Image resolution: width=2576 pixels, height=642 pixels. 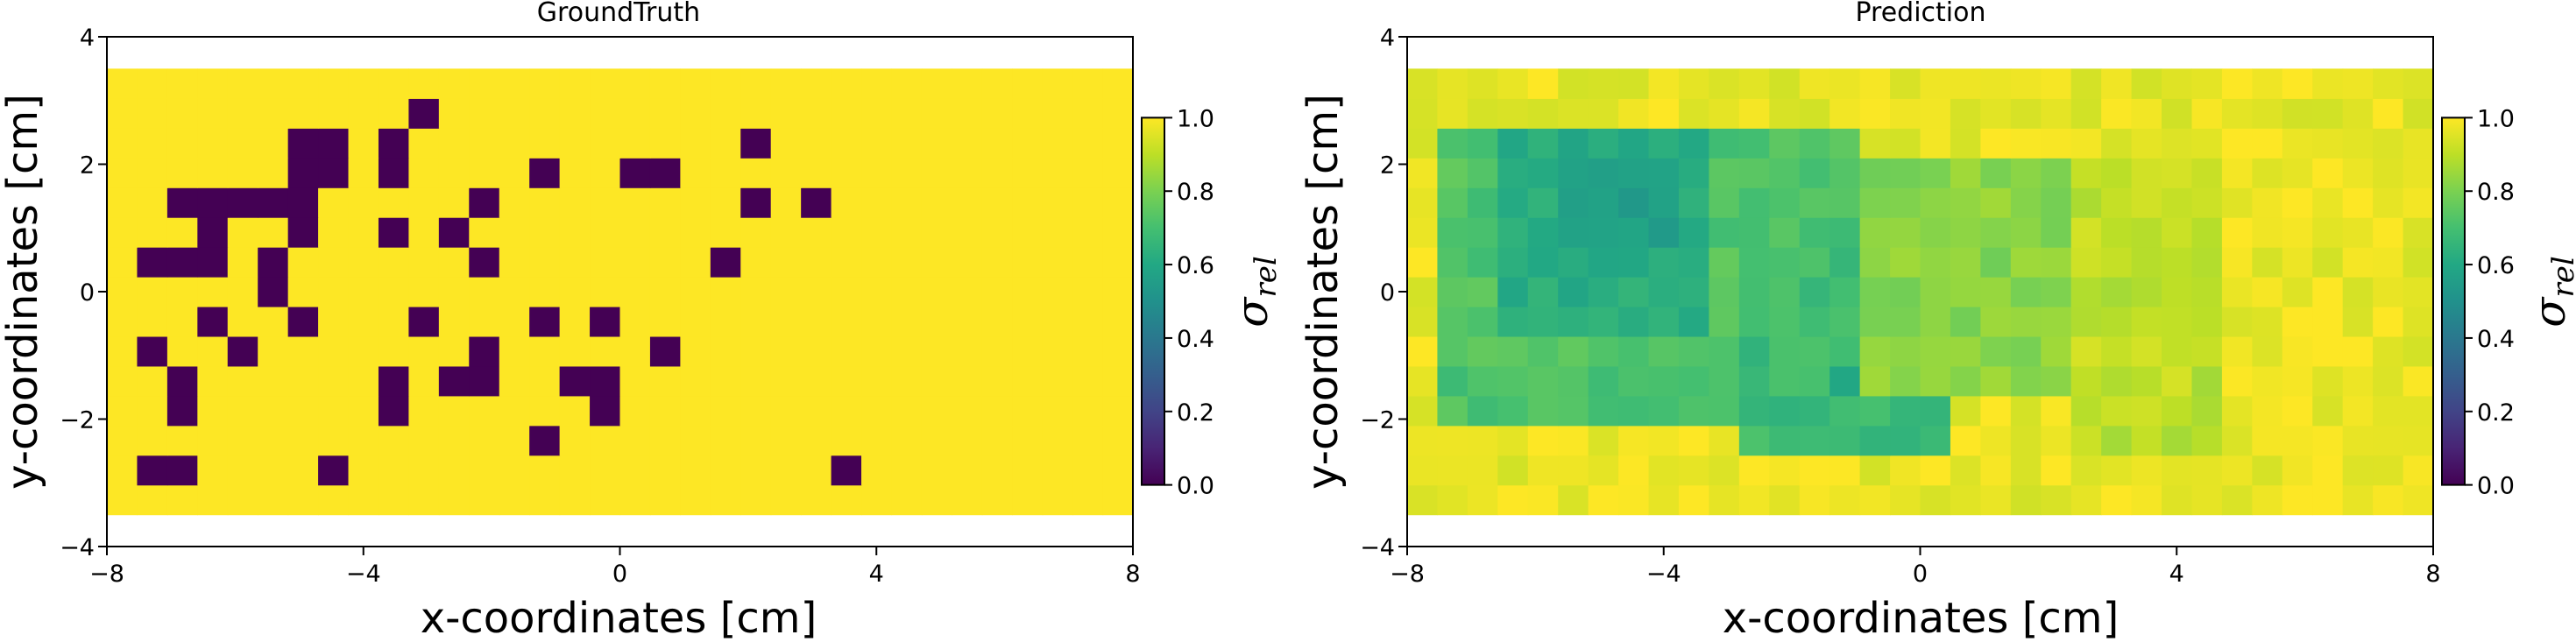 What do you see at coordinates (2496, 339) in the screenshot?
I see `colorbar-tick-label: 0.4` at bounding box center [2496, 339].